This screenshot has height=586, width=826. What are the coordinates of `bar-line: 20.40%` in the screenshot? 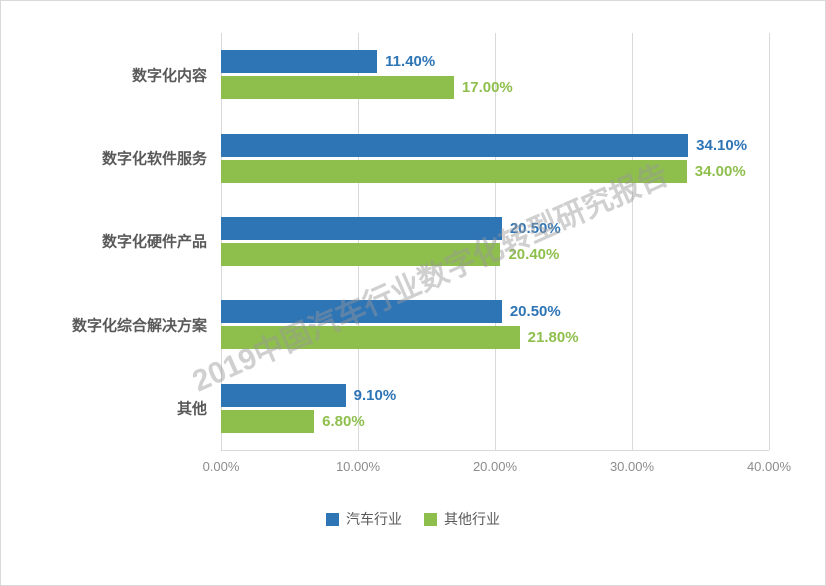 It's located at (495, 254).